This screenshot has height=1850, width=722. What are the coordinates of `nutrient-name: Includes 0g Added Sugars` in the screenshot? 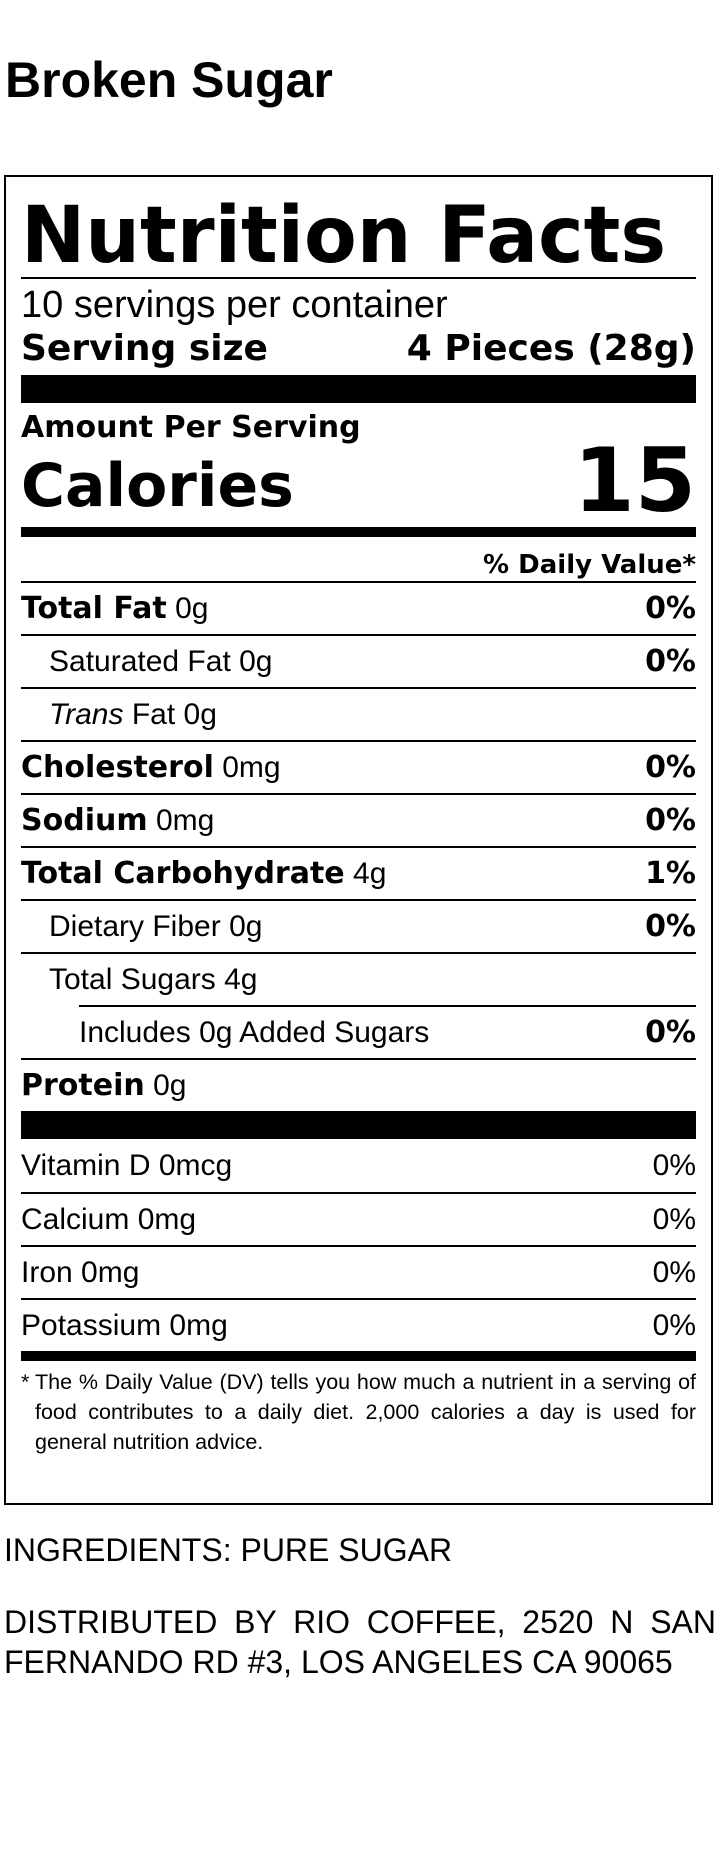 It's located at (254, 1033).